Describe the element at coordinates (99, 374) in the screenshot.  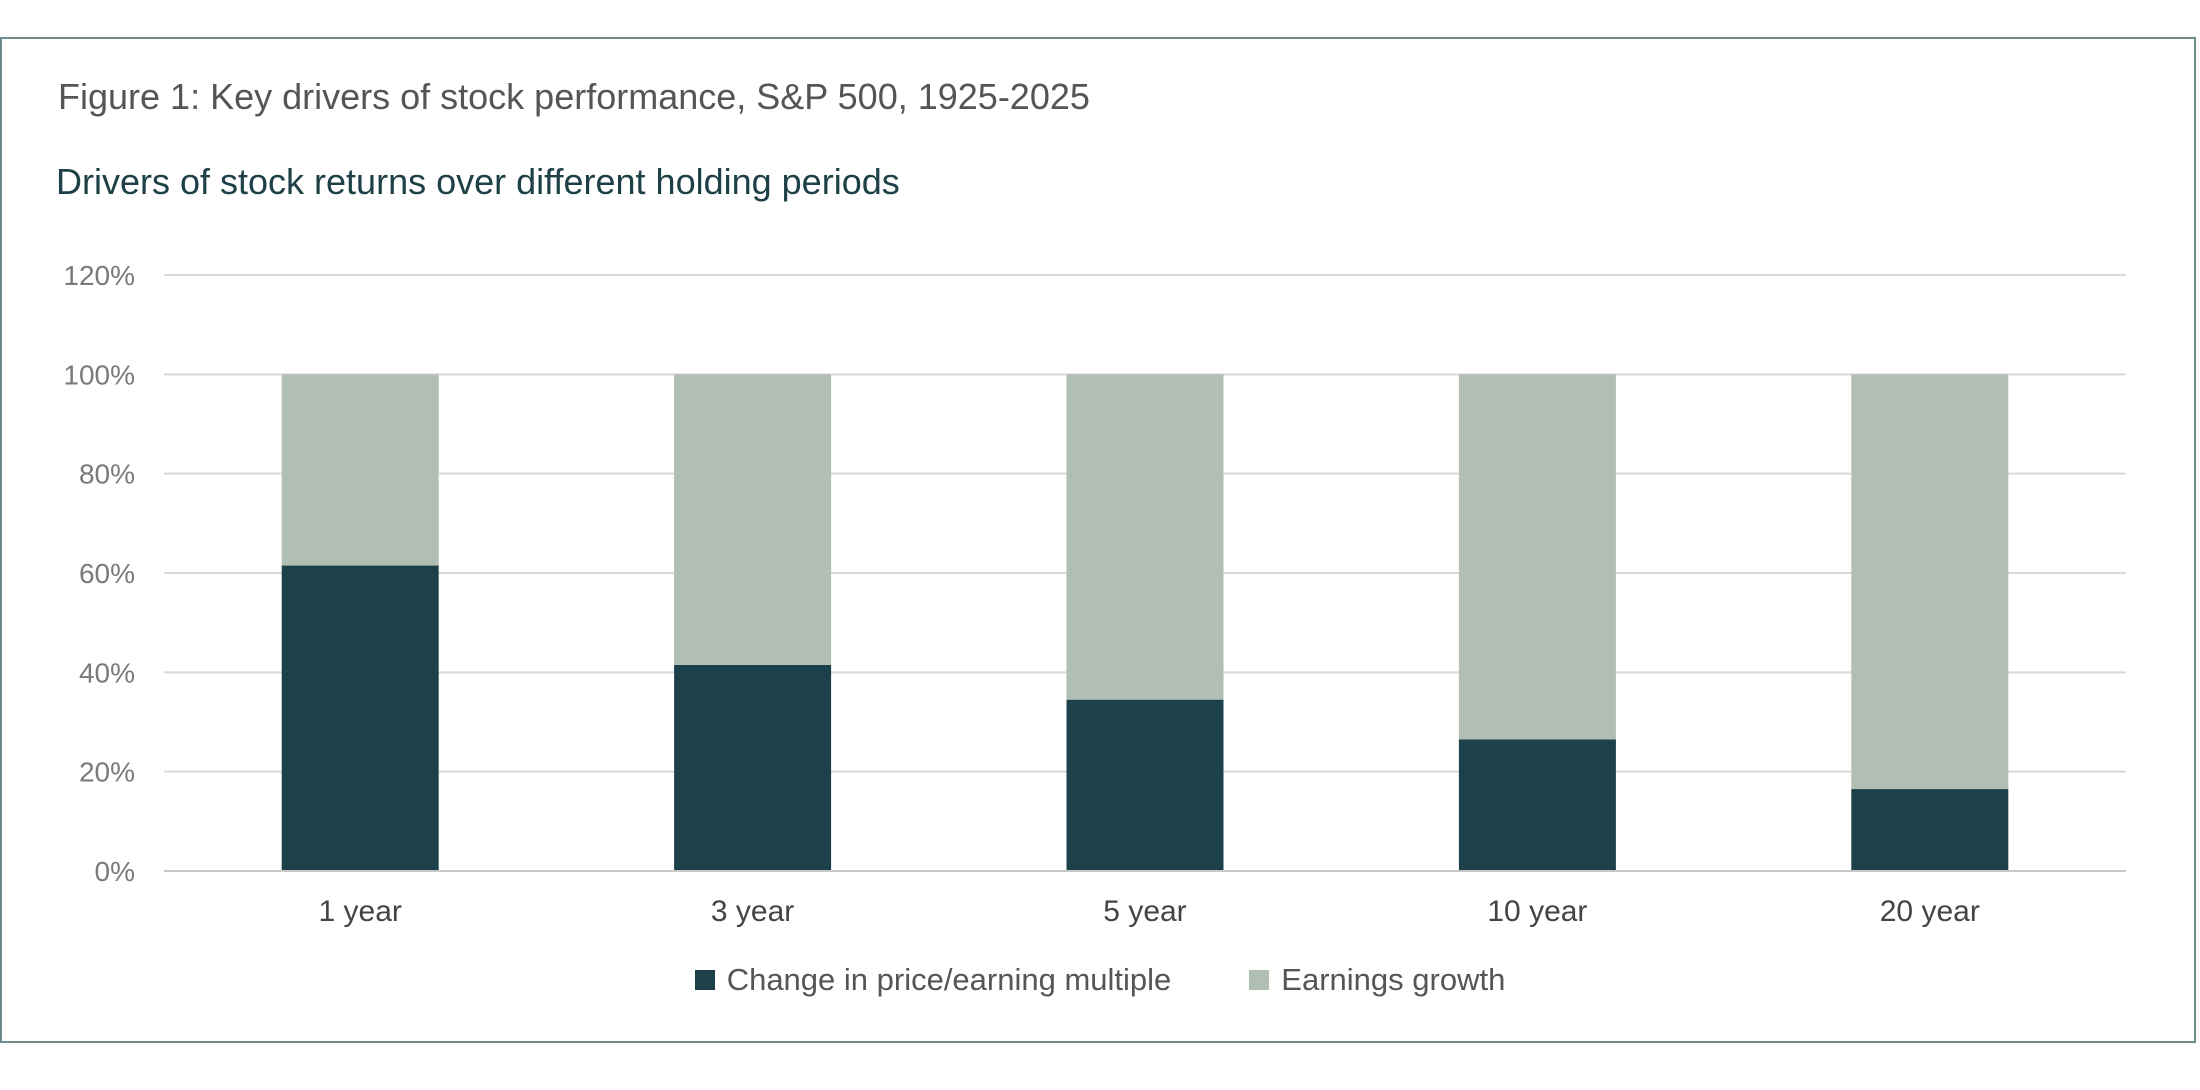
I see `y-tick-label: 100%` at that location.